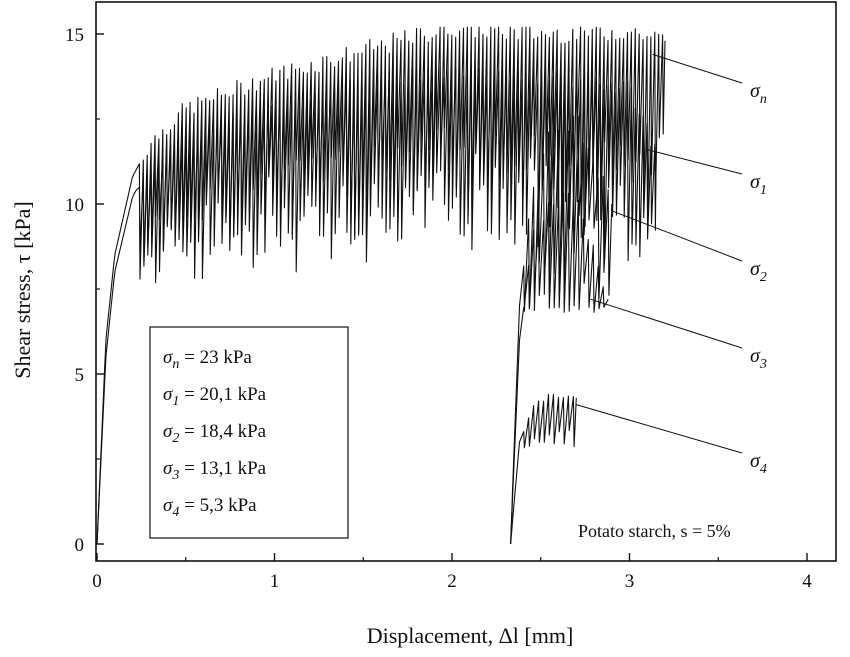 The height and width of the screenshot is (657, 850). I want to click on legend-entry-sigma-4: σ4 = 5,3 kPa, so click(210, 507).